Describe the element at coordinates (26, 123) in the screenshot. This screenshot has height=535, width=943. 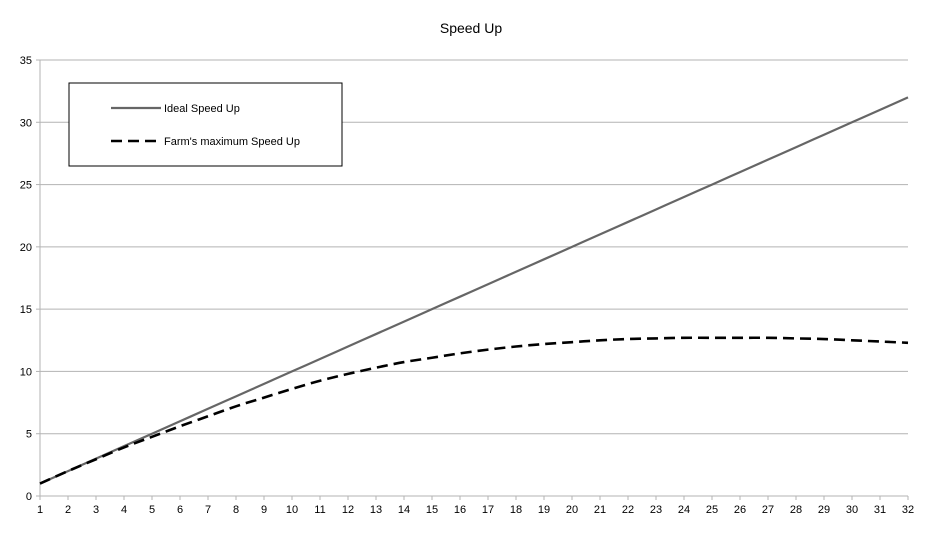
I see `y-tick-label: 30` at that location.